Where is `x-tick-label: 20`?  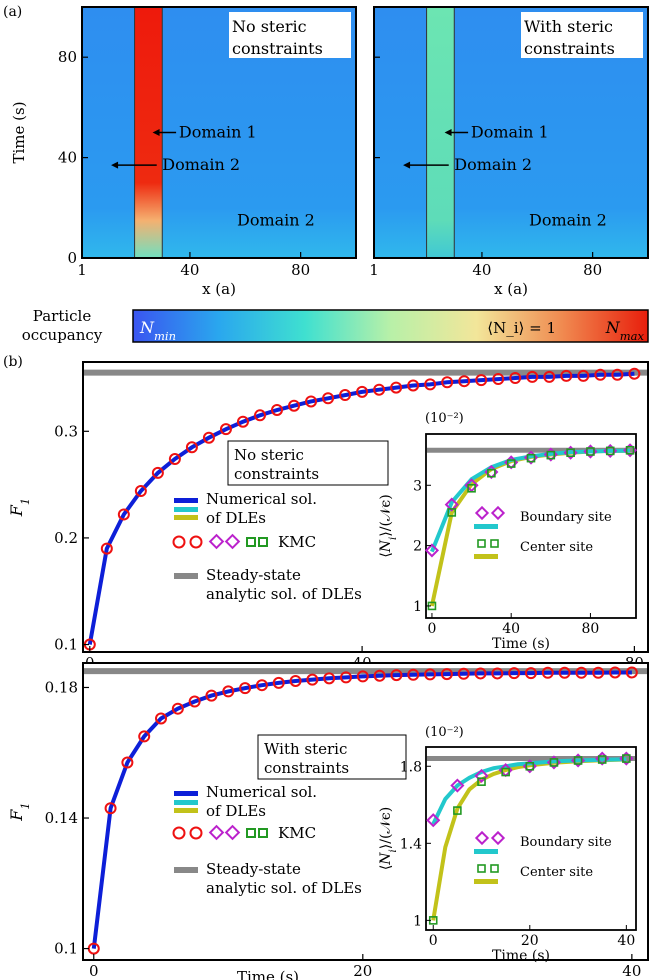
x-tick-label: 20 is located at coordinates (362, 971).